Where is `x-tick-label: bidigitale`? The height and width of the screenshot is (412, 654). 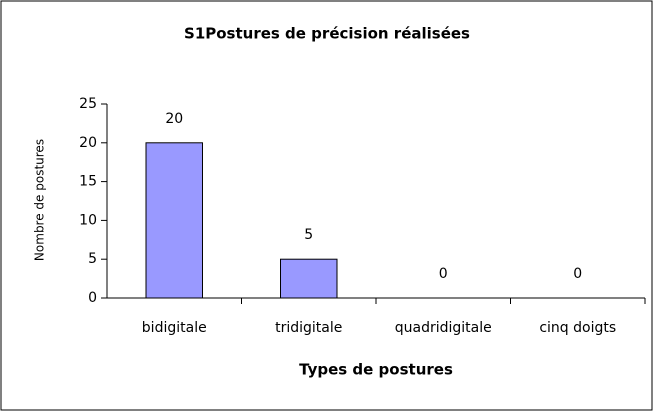
x-tick-label: bidigitale is located at coordinates (174, 328).